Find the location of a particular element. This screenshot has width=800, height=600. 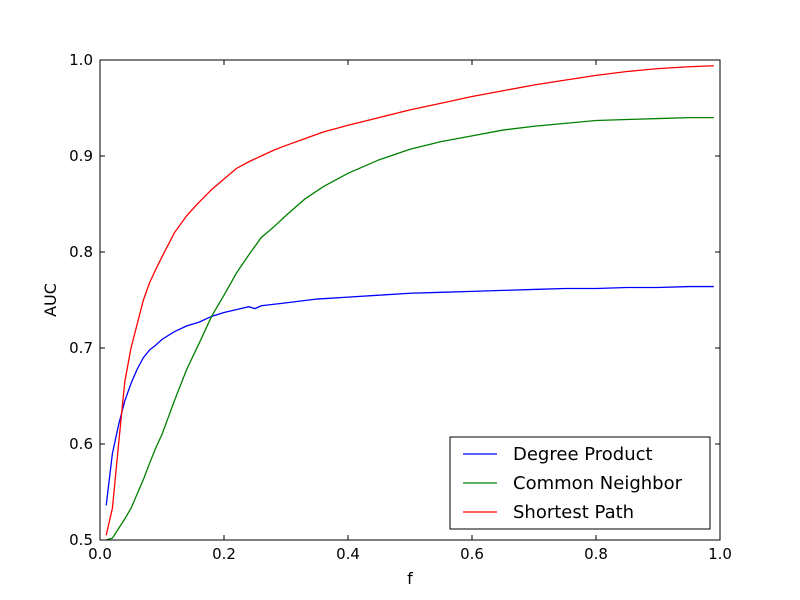

legend-label-3: Shortest Path is located at coordinates (573, 512).